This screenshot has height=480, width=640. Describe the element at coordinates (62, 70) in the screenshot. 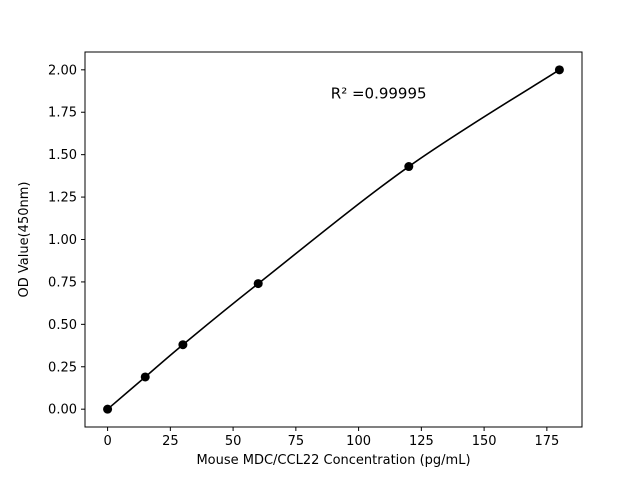

I see `y-tick-label: 2.00` at that location.